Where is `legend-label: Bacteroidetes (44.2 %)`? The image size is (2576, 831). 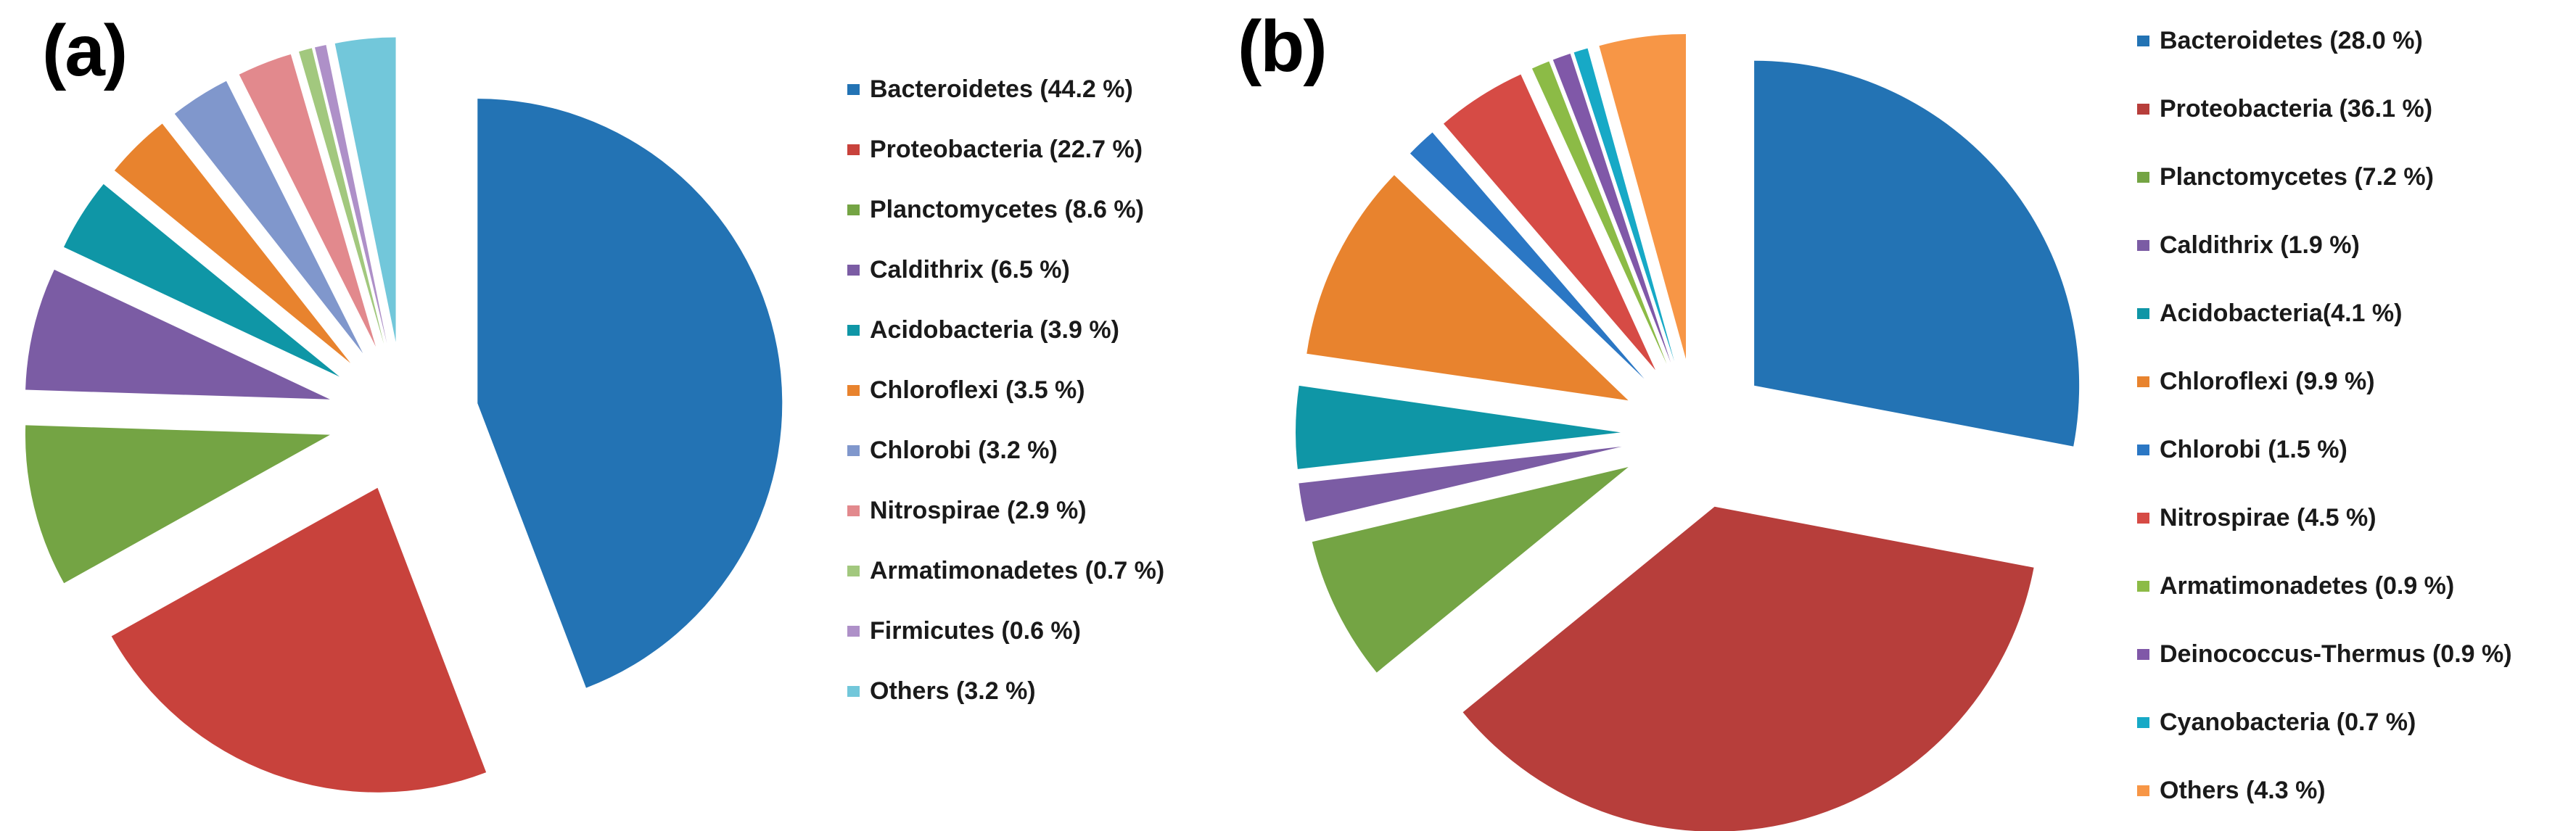
legend-label: Bacteroidetes (44.2 %) is located at coordinates (1001, 89).